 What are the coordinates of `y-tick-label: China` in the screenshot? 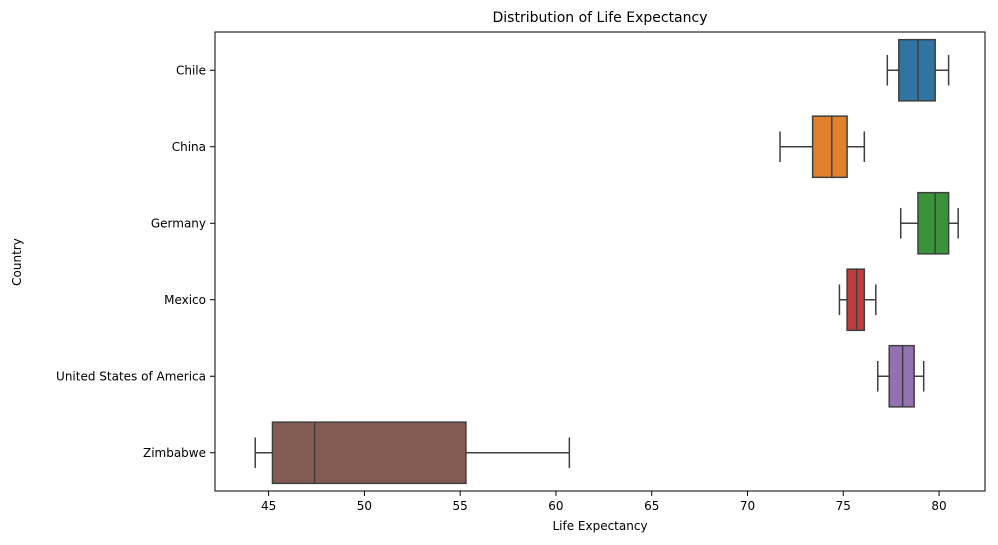 It's located at (189, 147).